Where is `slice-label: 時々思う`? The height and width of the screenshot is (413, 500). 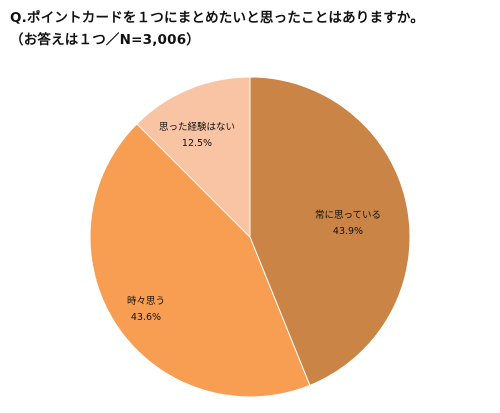
slice-label: 時々思う is located at coordinates (146, 301).